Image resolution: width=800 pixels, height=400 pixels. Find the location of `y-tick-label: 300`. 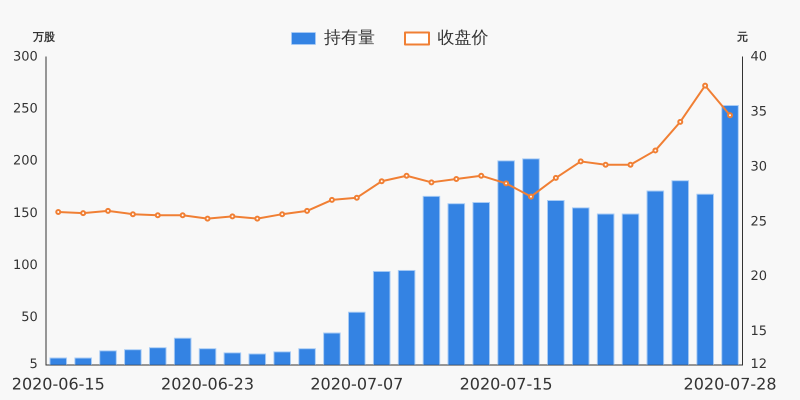

y-tick-label: 300 is located at coordinates (25, 56).